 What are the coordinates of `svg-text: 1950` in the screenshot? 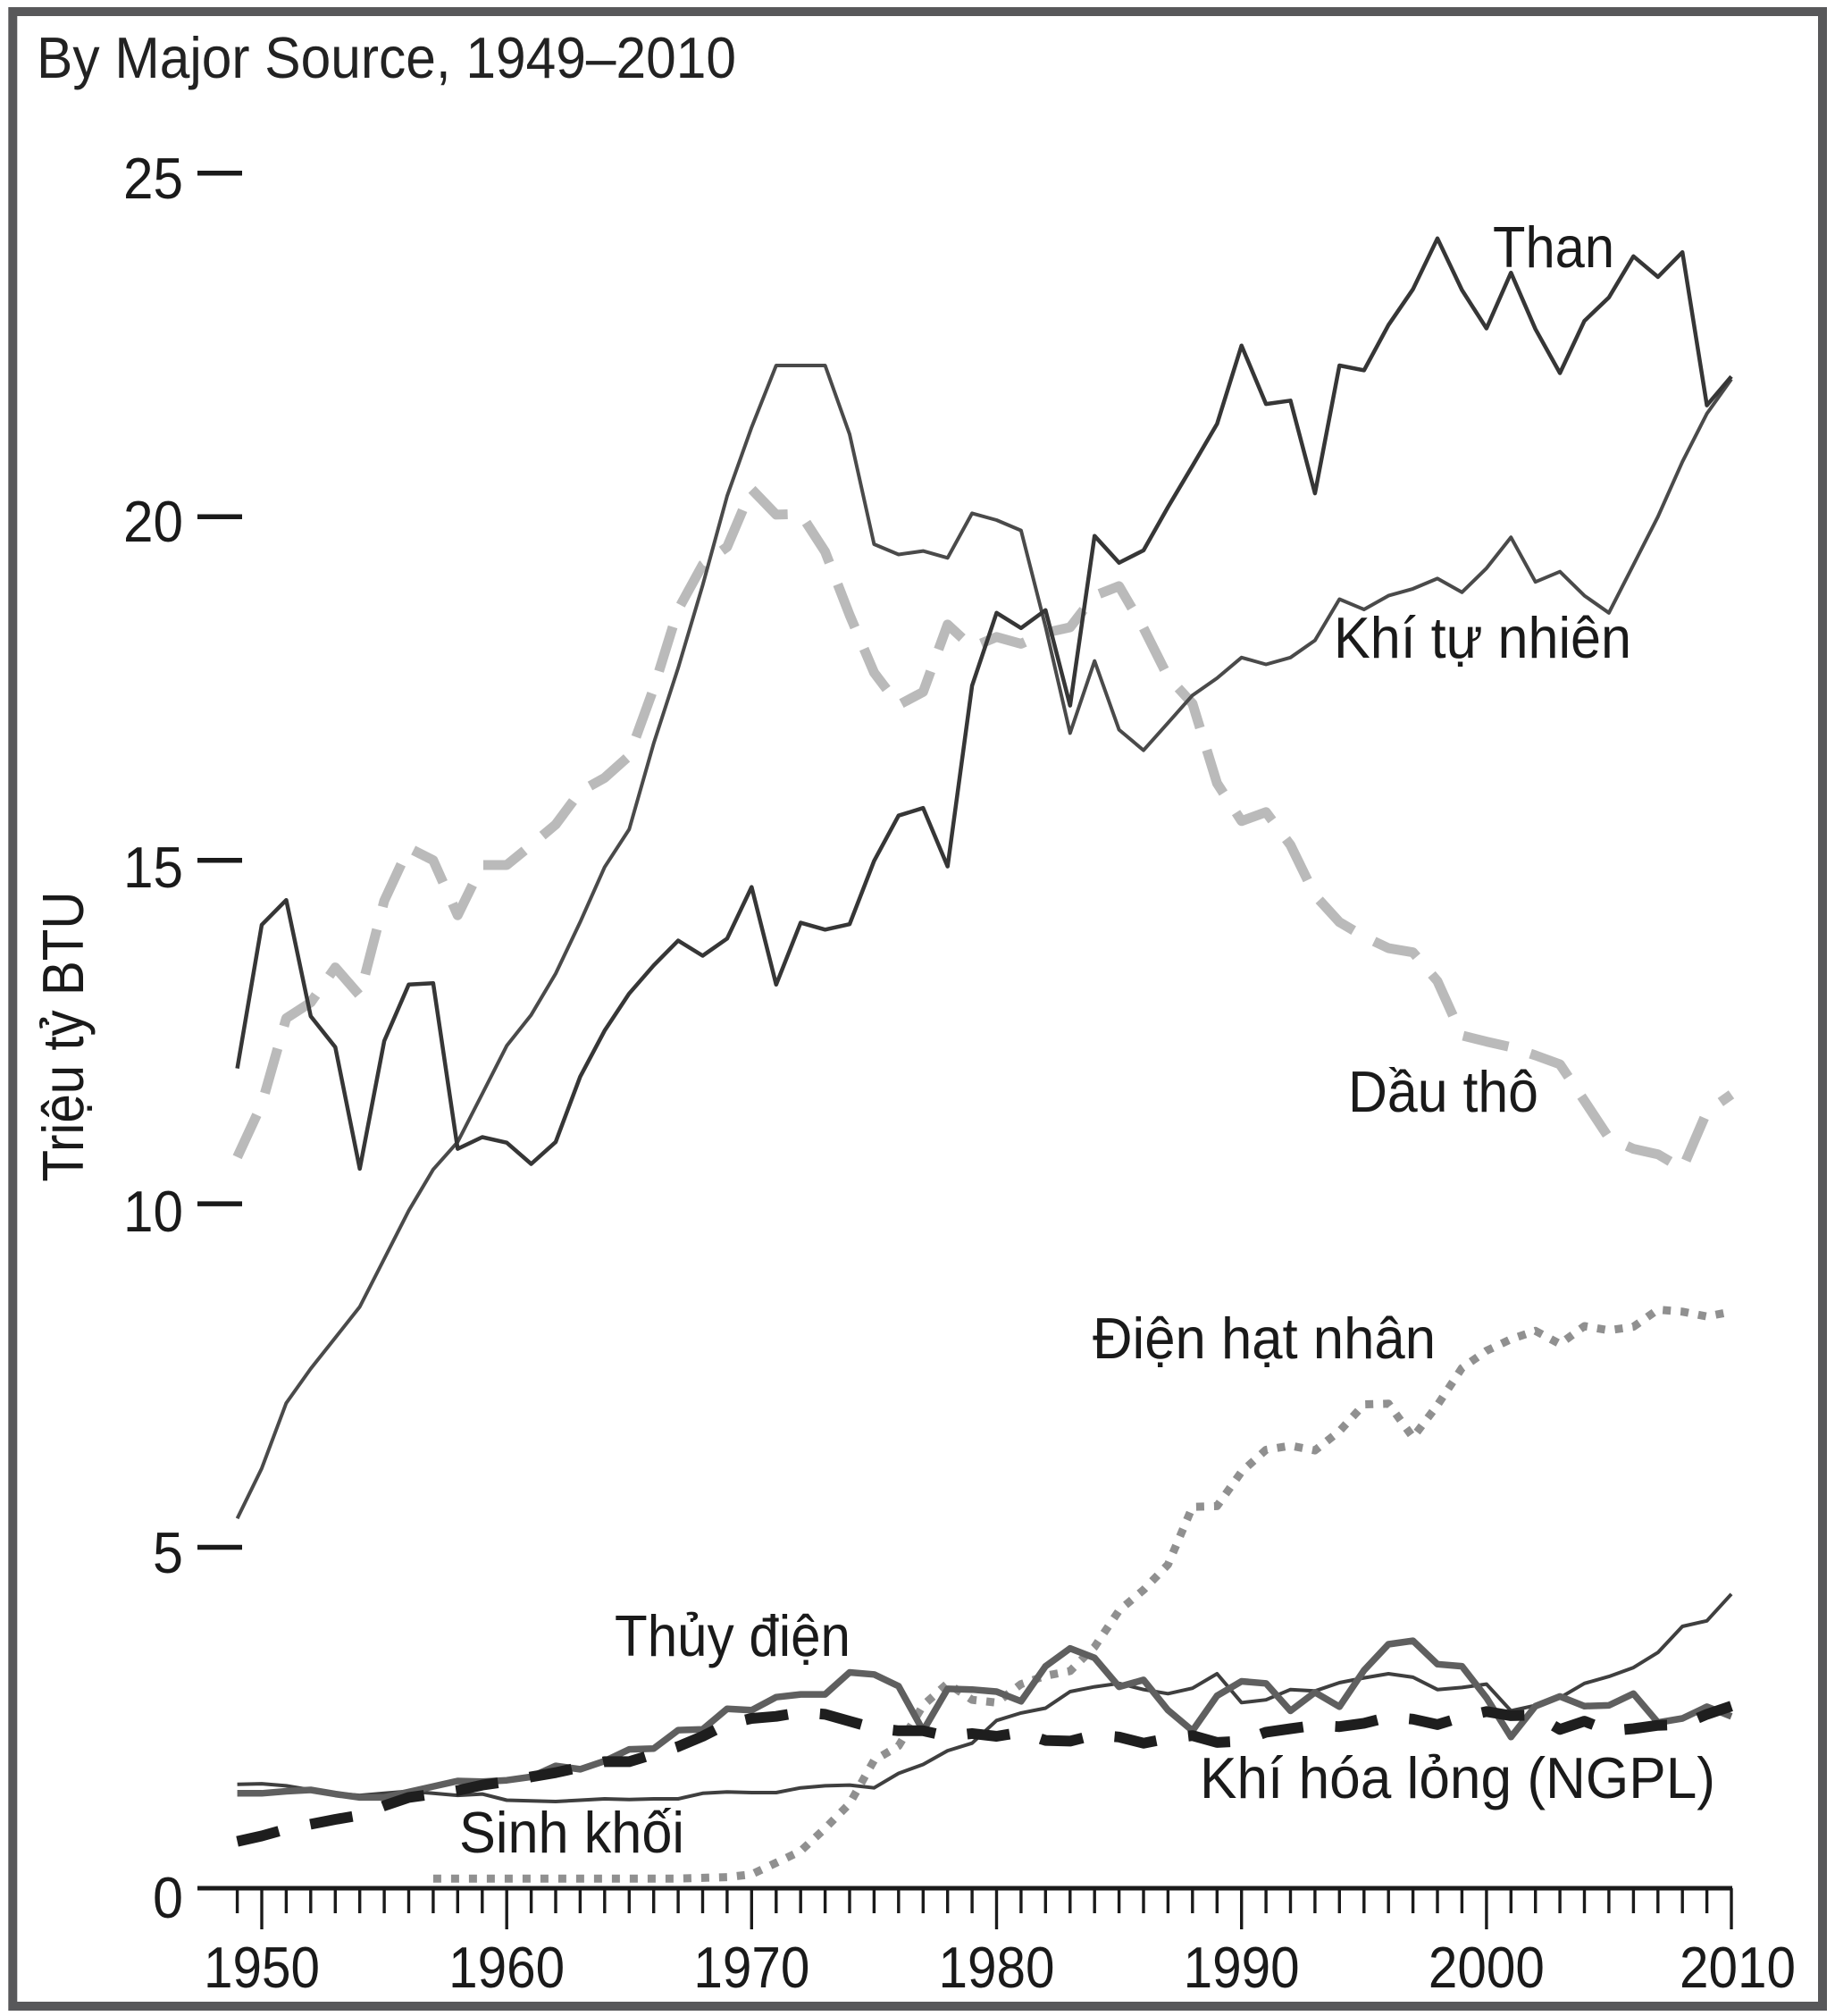 It's located at (262, 1967).